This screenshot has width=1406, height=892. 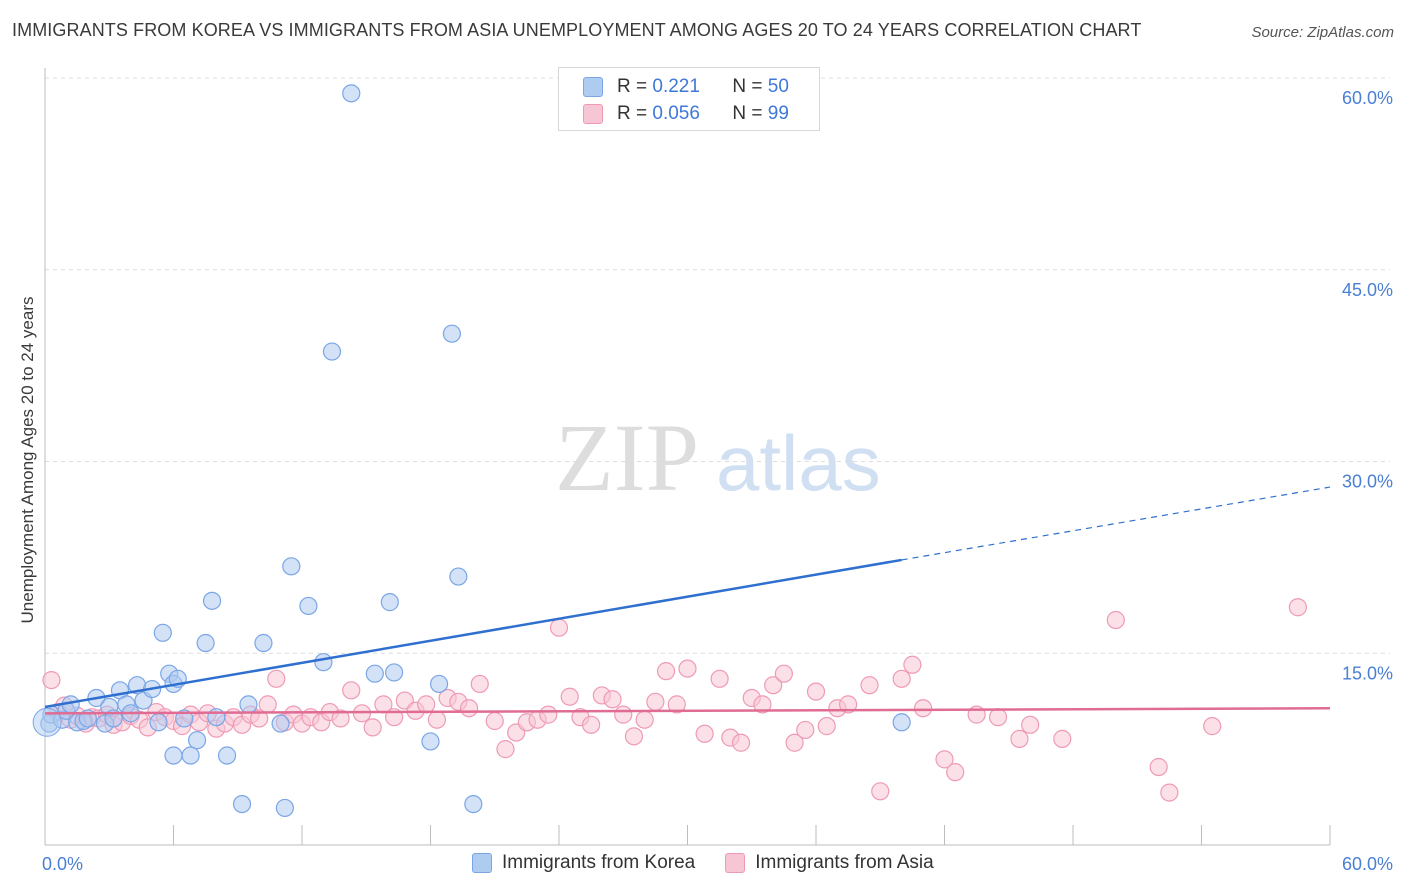 What do you see at coordinates (47, 722) in the screenshot?
I see `korea-point-cluster` at bounding box center [47, 722].